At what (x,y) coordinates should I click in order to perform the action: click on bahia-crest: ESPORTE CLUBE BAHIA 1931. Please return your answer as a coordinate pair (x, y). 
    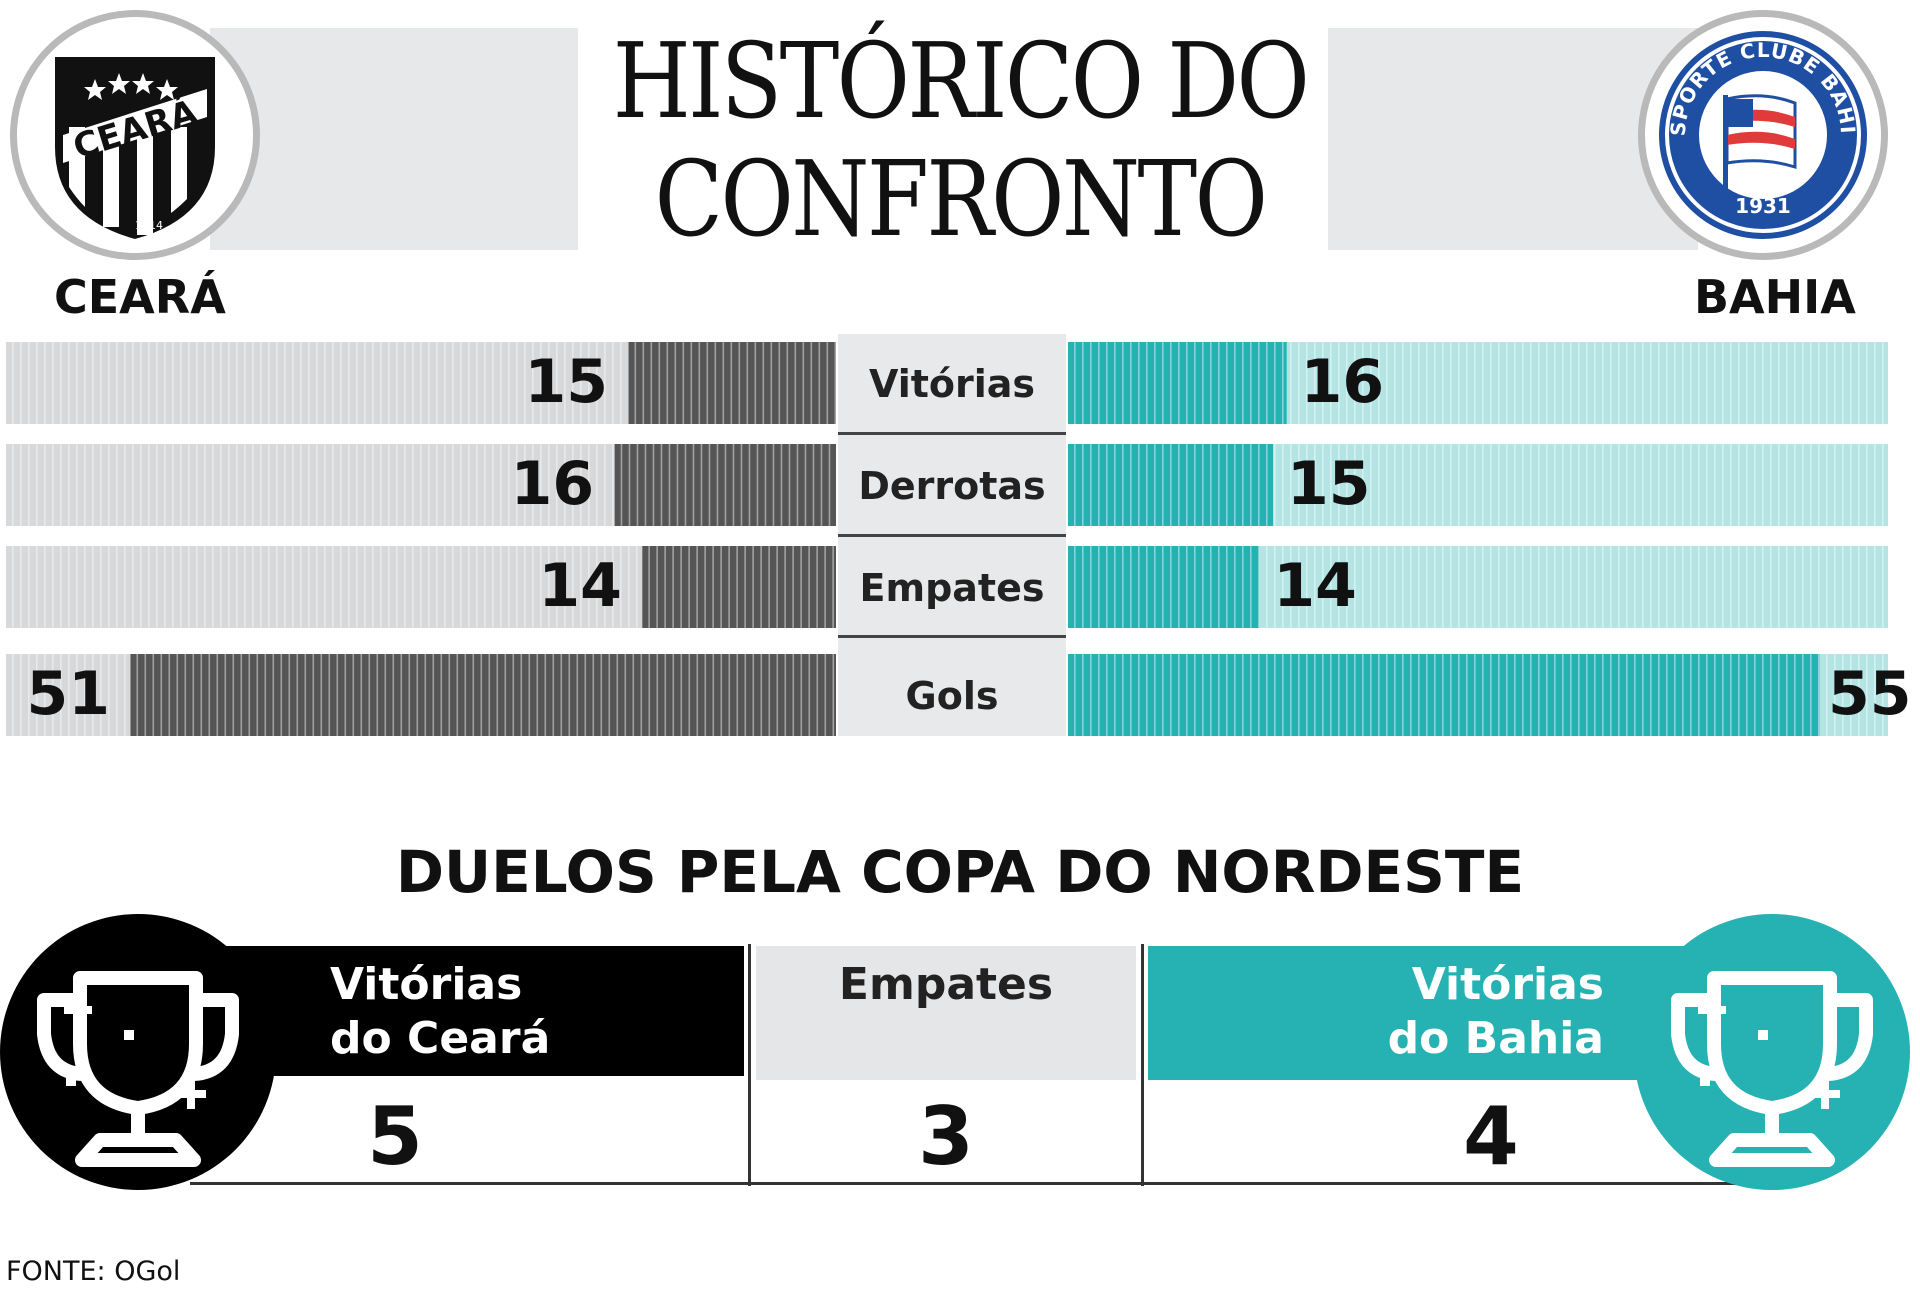
    Looking at the image, I should click on (1762, 130).